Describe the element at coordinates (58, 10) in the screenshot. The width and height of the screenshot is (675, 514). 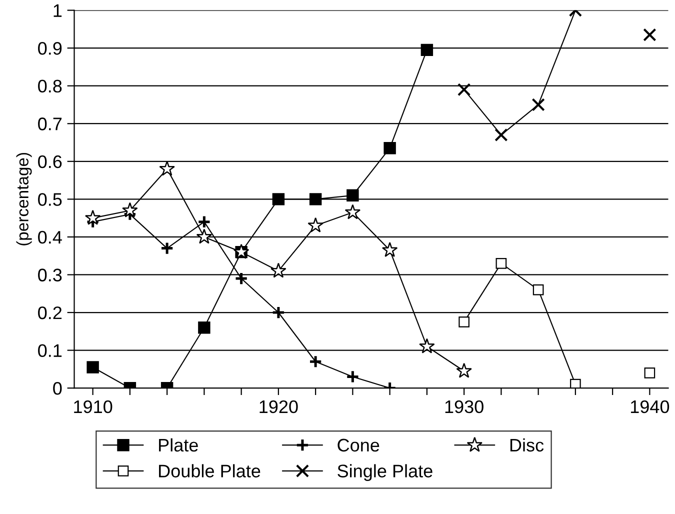
I see `y-tick-label: 1` at that location.